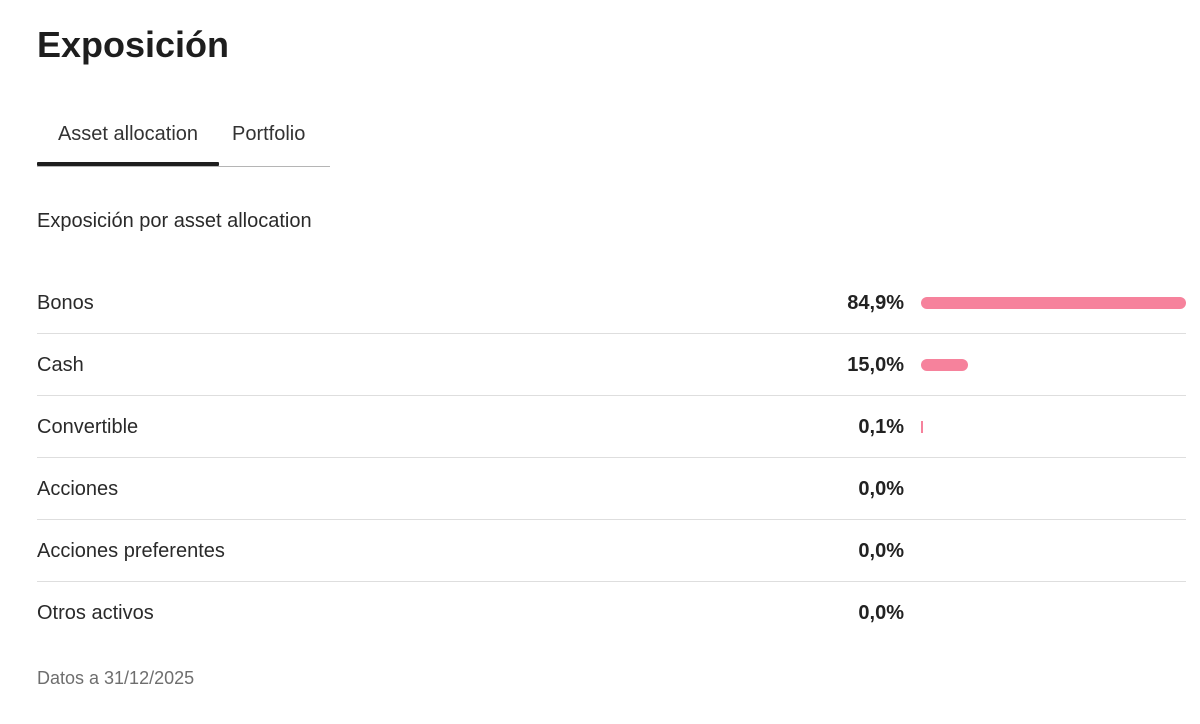 The width and height of the screenshot is (1200, 724). What do you see at coordinates (174, 221) in the screenshot?
I see `section-subtitle: Exposición por asset allocation` at bounding box center [174, 221].